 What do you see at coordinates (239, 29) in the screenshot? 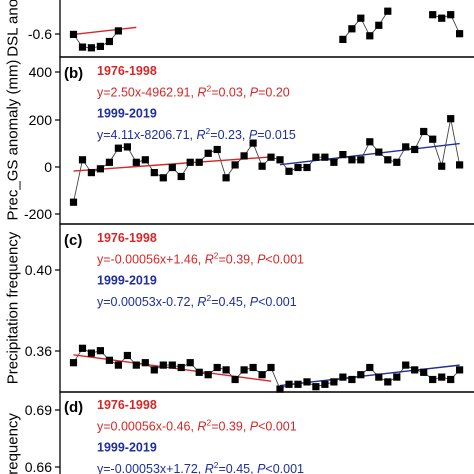
I see `panel-a: DSL anomaly -0.6` at bounding box center [239, 29].